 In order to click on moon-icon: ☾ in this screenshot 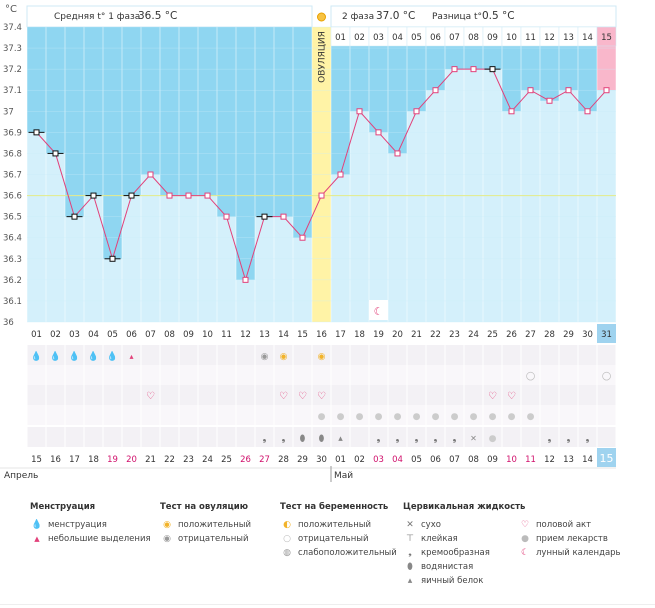, I will do `click(525, 553)`.